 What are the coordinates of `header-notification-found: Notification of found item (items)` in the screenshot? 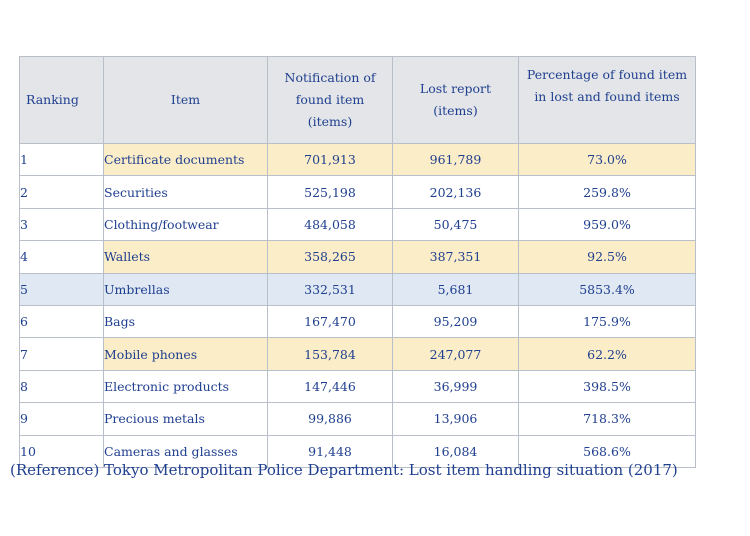 It's located at (330, 100).